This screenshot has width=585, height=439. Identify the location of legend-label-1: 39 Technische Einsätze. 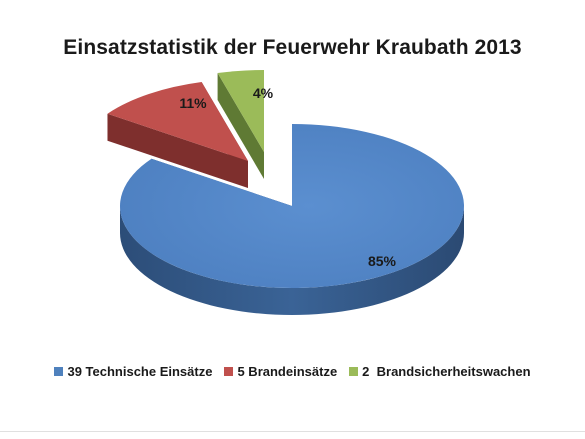
(140, 371).